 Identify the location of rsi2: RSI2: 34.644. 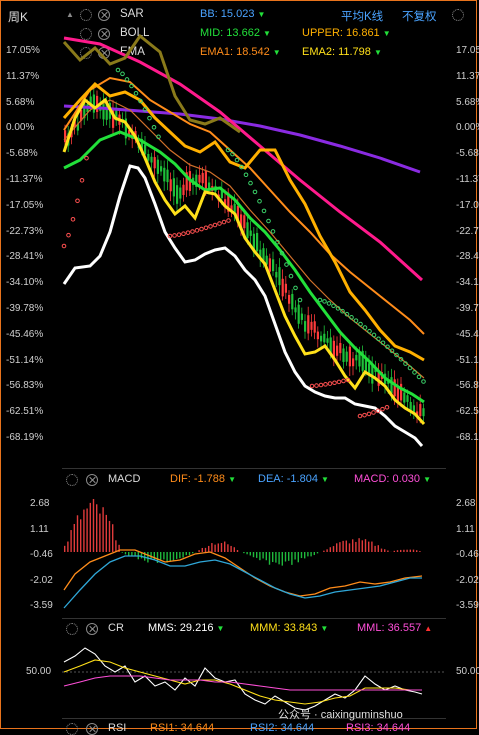
(282, 728).